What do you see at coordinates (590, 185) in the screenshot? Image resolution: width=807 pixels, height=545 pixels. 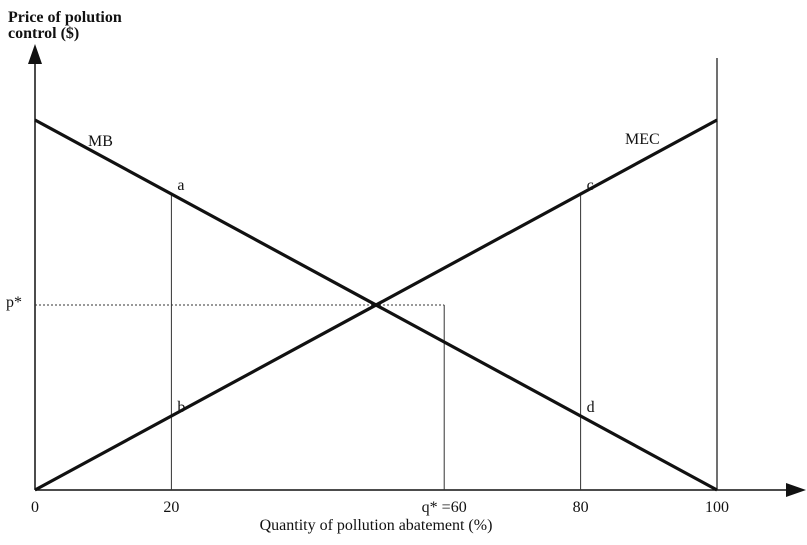 I see `point-label-c: c` at bounding box center [590, 185].